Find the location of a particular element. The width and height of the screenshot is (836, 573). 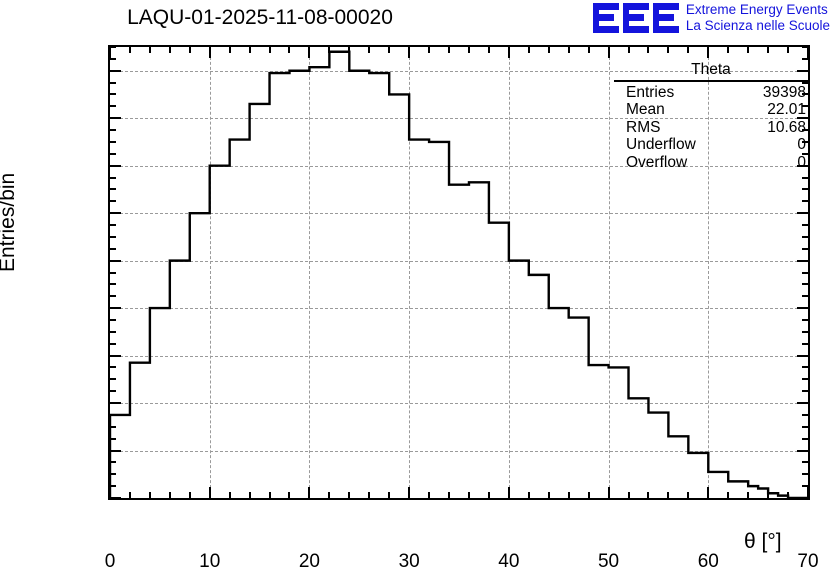

stats-row-value: 39398 is located at coordinates (784, 92).